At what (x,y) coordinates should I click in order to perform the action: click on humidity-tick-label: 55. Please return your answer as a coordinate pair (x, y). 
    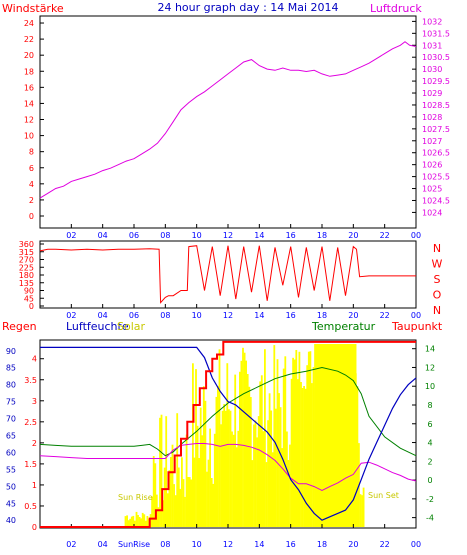
    Looking at the image, I should click on (11, 469).